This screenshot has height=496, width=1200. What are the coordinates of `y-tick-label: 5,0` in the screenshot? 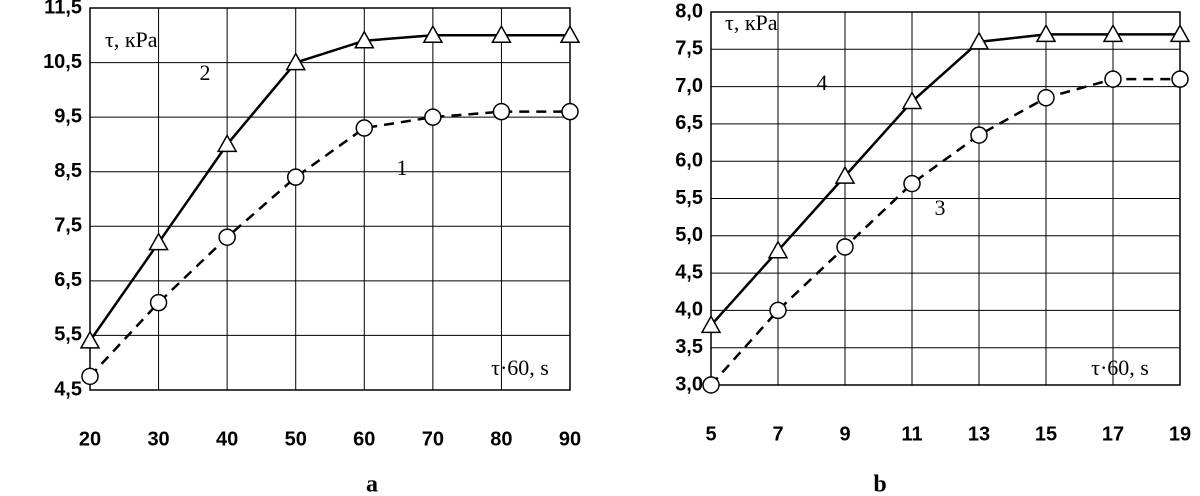 It's located at (689, 235).